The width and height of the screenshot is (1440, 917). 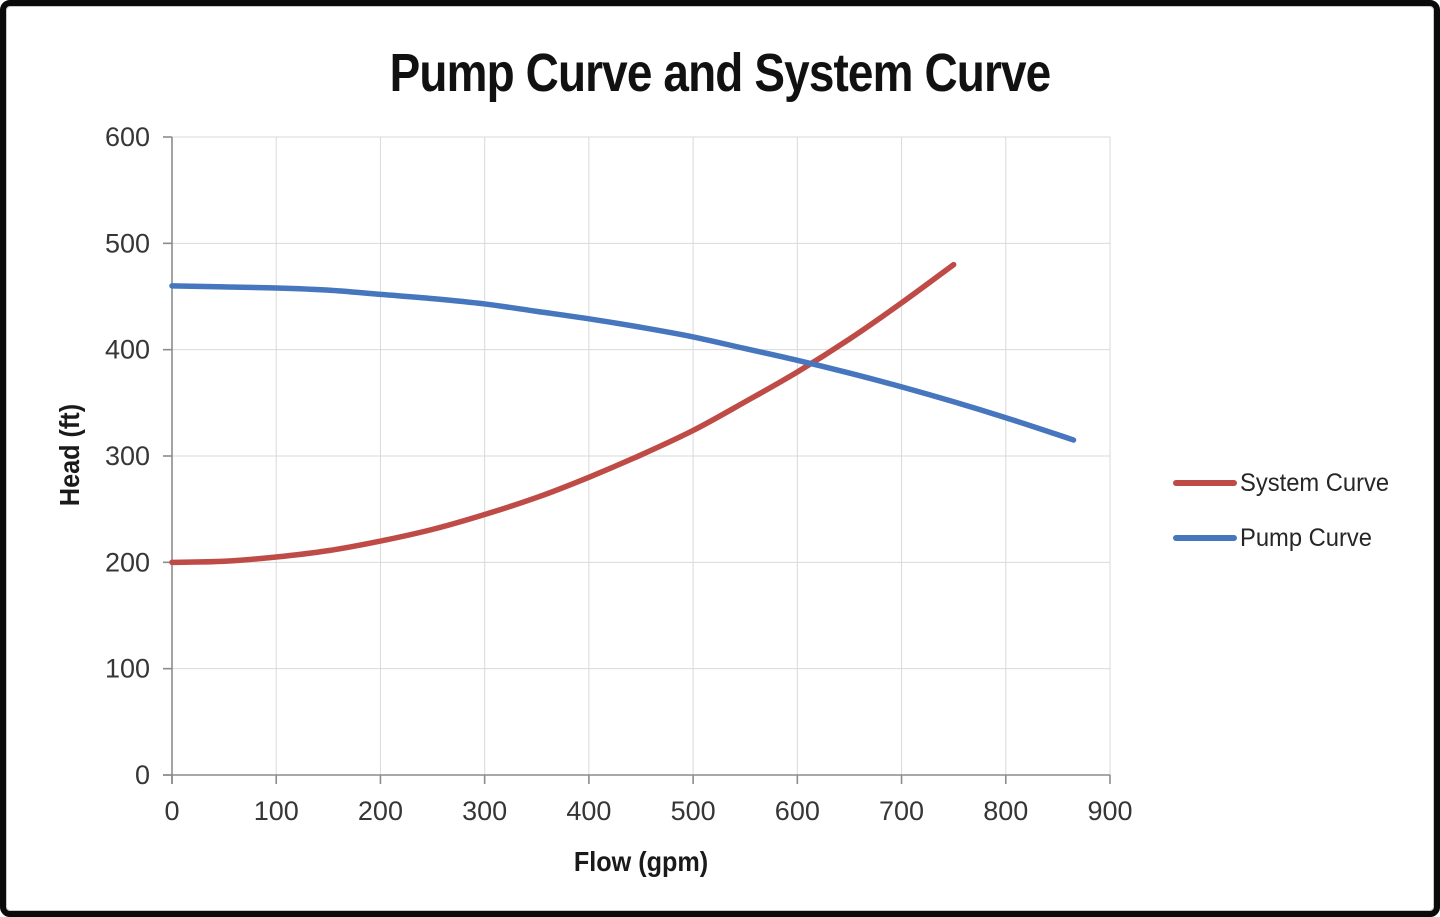 What do you see at coordinates (276, 811) in the screenshot?
I see `x-tick-label: 100` at bounding box center [276, 811].